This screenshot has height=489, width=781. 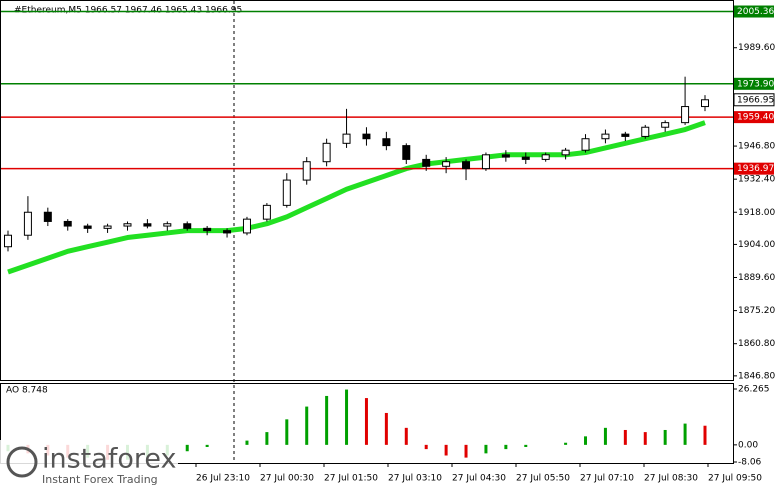 I want to click on level-label: 2005.36, so click(x=755, y=12).